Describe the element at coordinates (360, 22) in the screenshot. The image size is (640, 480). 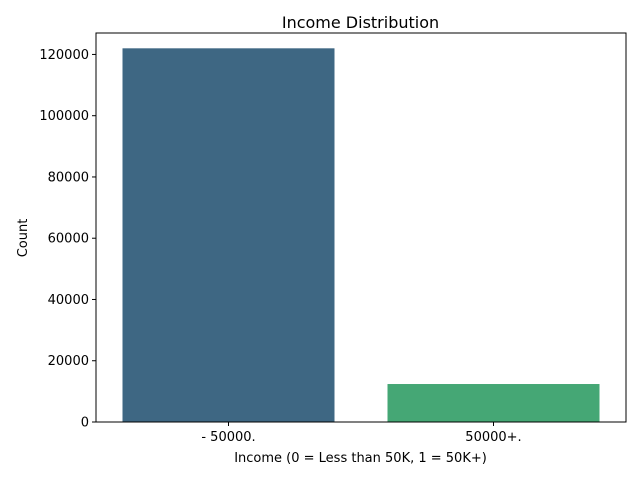
I see `chart-title: Income Distribution` at that location.